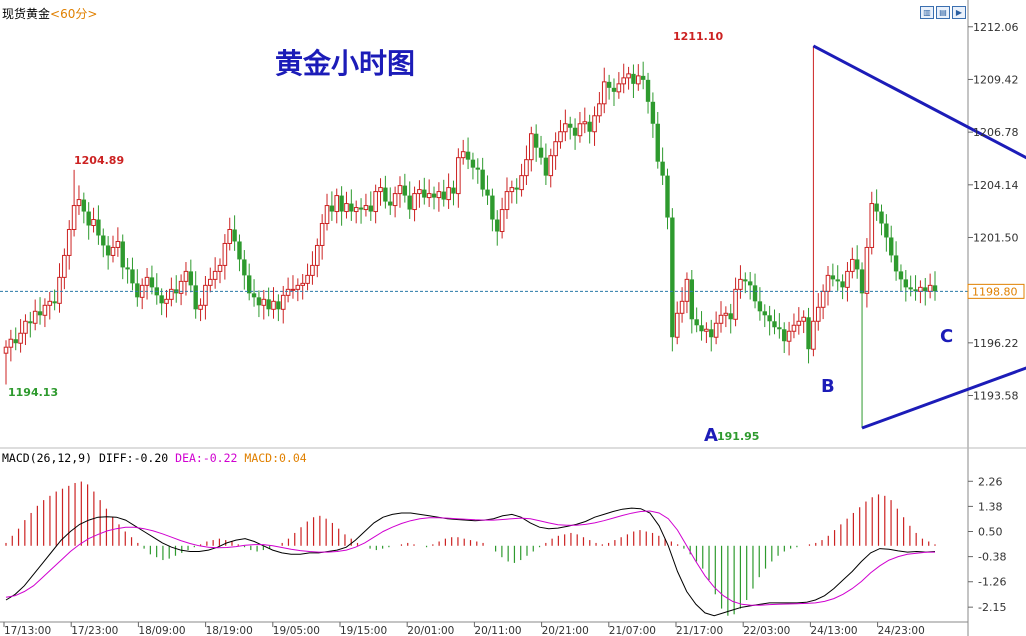 This screenshot has height=636, width=1026. Describe the element at coordinates (828, 386) in the screenshot. I see `point-b-label: B` at that location.